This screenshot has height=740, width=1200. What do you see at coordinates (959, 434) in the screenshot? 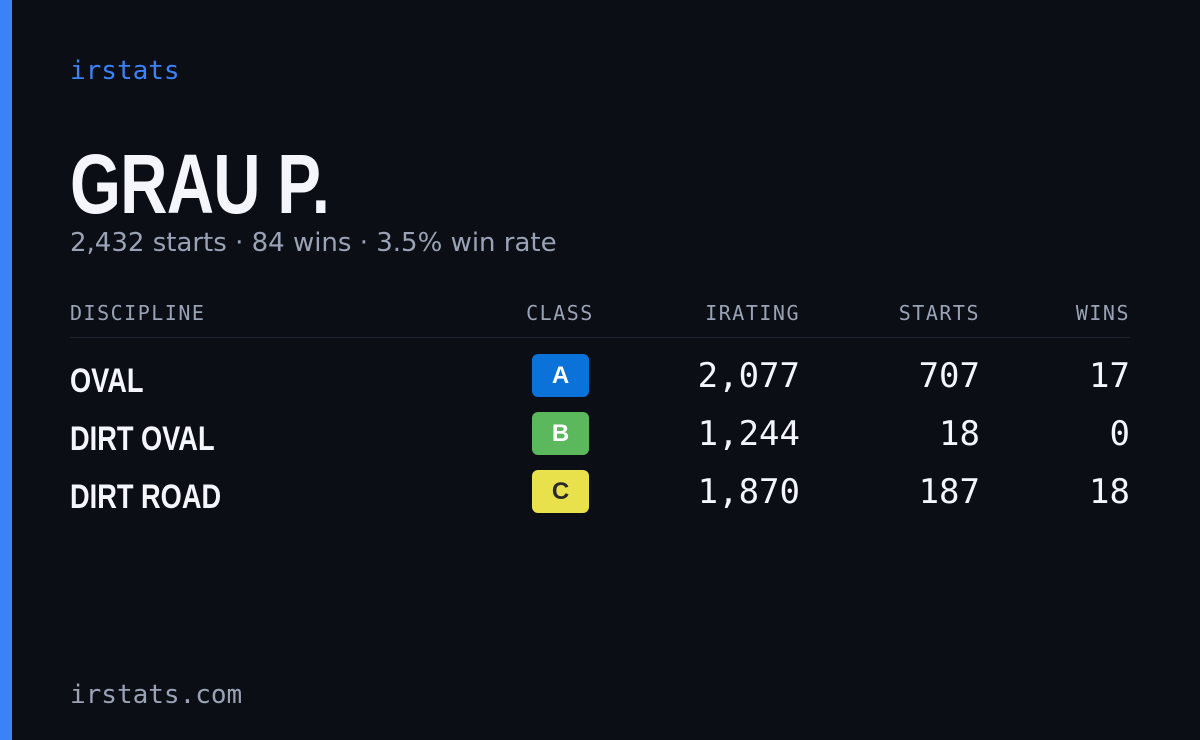
I see `starts: 18` at bounding box center [959, 434].